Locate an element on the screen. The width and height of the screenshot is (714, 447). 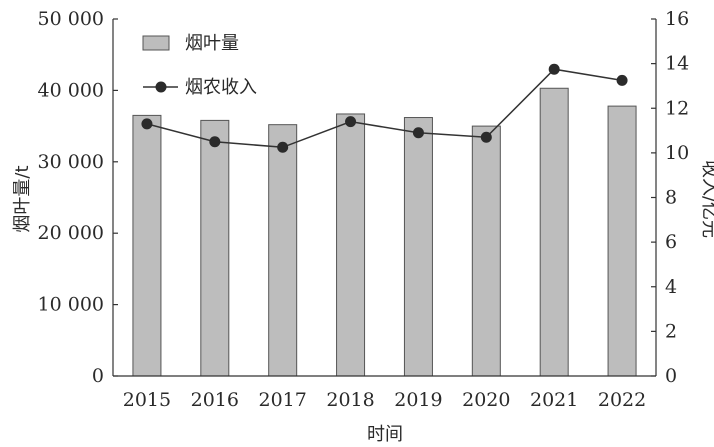
left-tick-label: 30 000 is located at coordinates (71, 162).